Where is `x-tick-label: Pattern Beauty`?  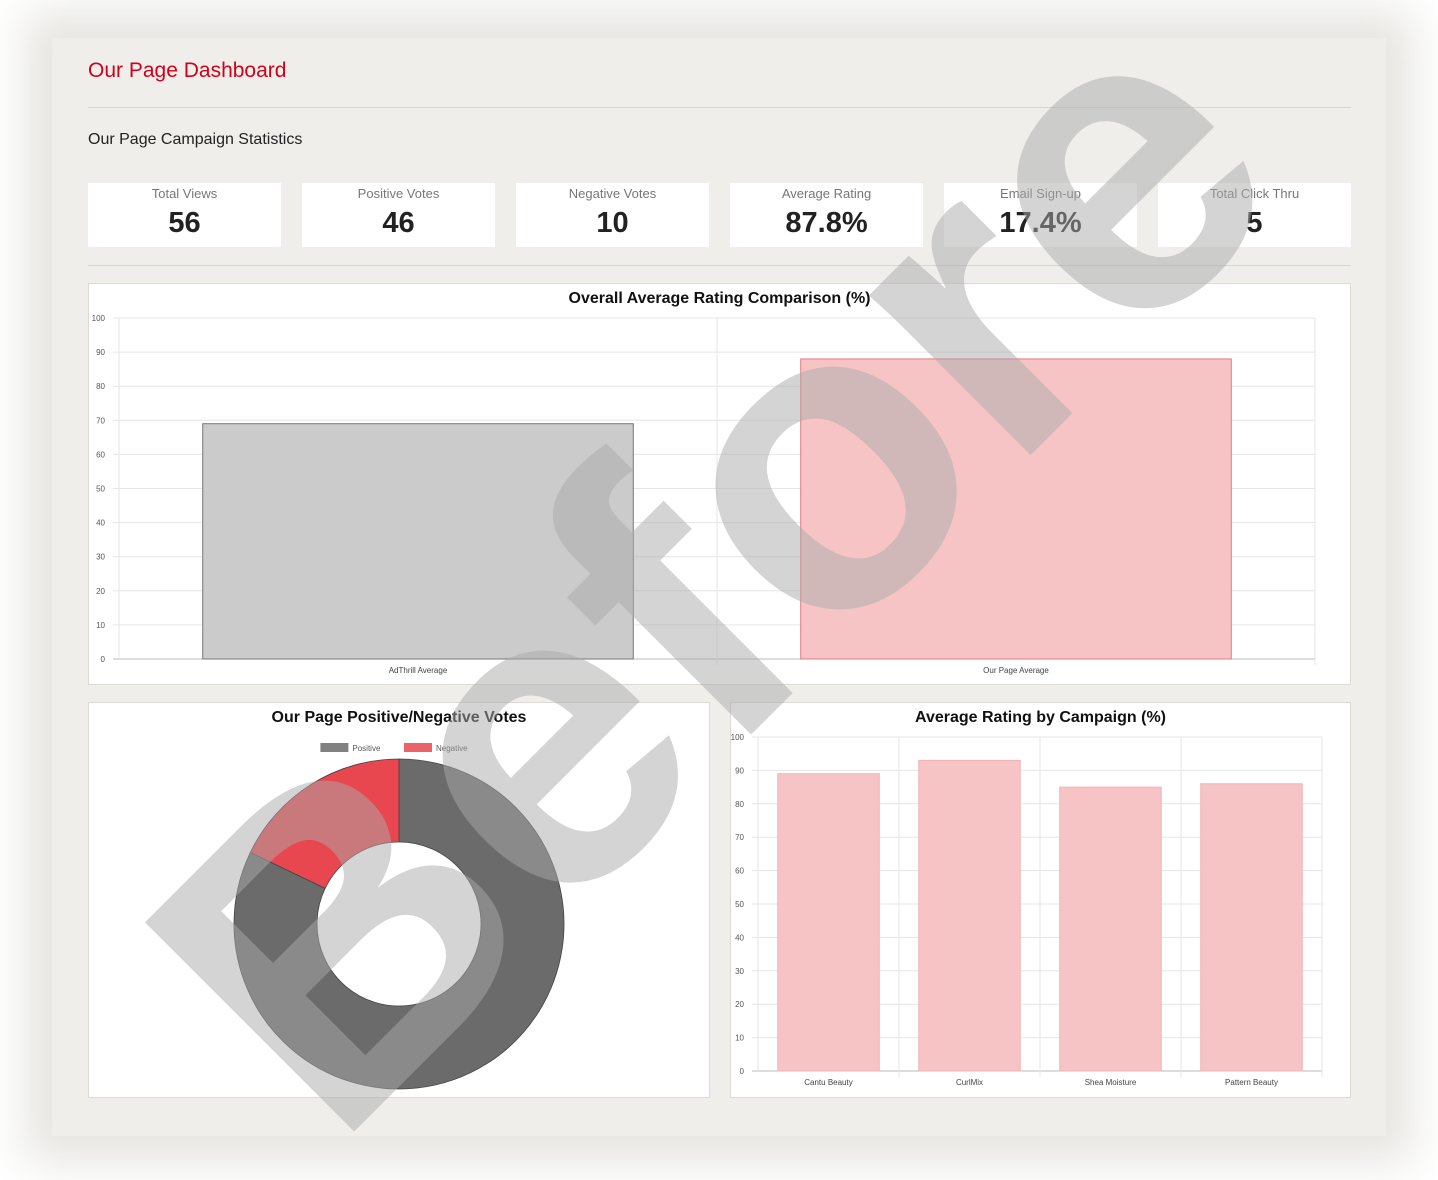 x-tick-label: Pattern Beauty is located at coordinates (1251, 1082).